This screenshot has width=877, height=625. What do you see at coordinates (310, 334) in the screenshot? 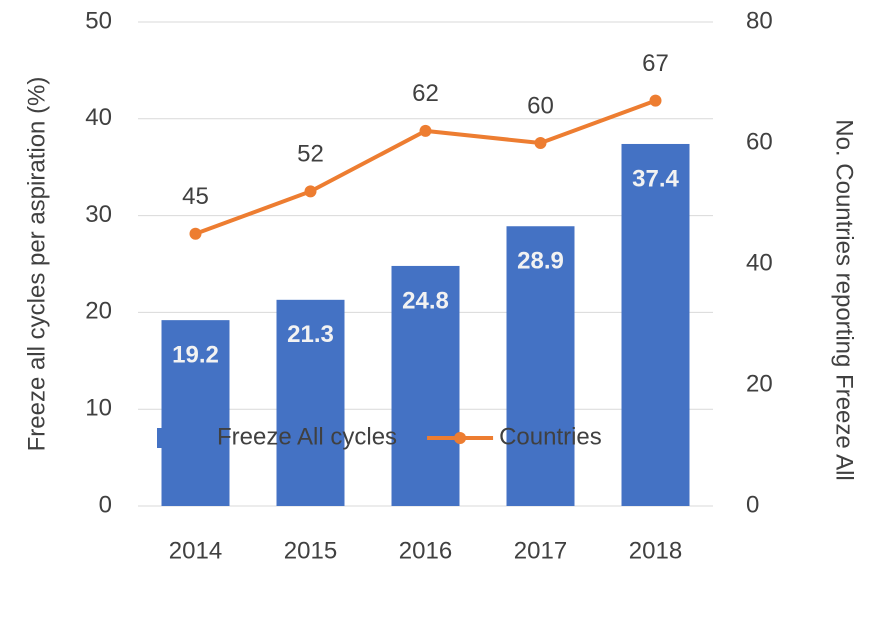
I see `bar-label: 21.3` at bounding box center [310, 334].